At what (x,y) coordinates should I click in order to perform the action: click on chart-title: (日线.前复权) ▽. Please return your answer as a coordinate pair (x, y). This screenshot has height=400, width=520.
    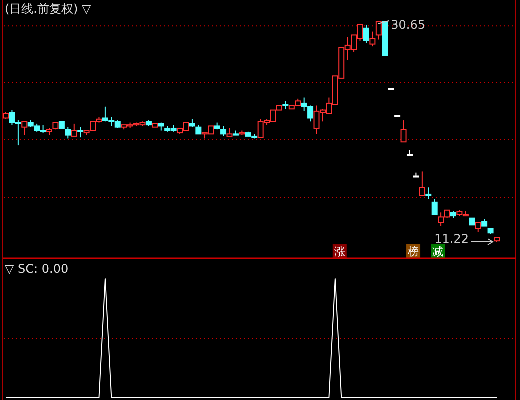
    Looking at the image, I should click on (48, 9).